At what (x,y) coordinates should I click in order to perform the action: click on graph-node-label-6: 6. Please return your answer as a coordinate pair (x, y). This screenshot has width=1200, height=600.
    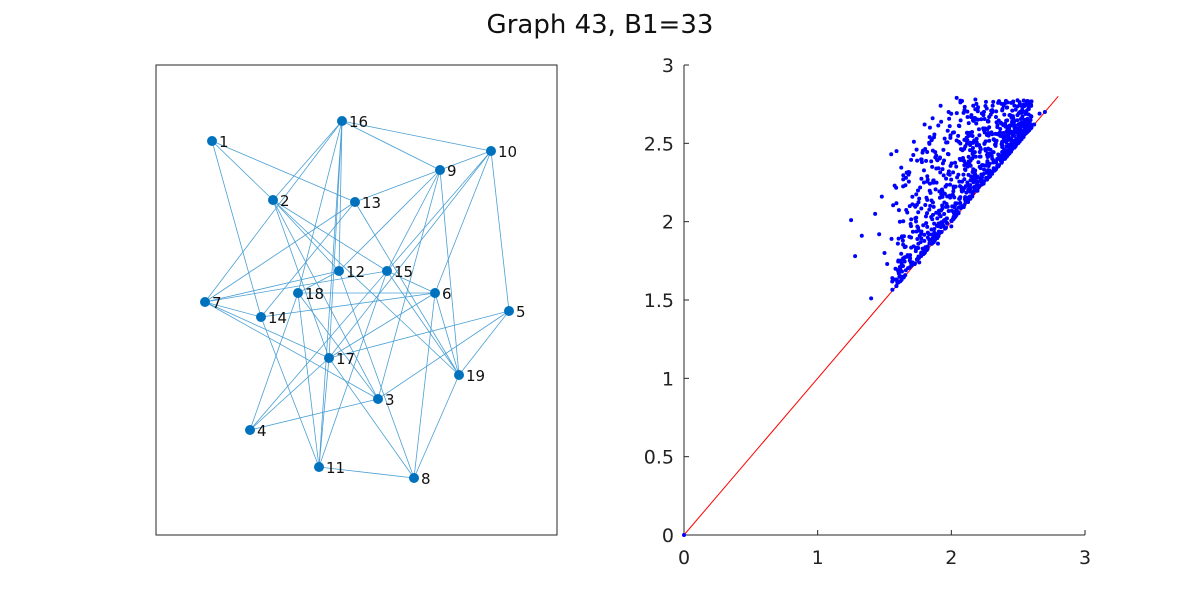
    Looking at the image, I should click on (447, 294).